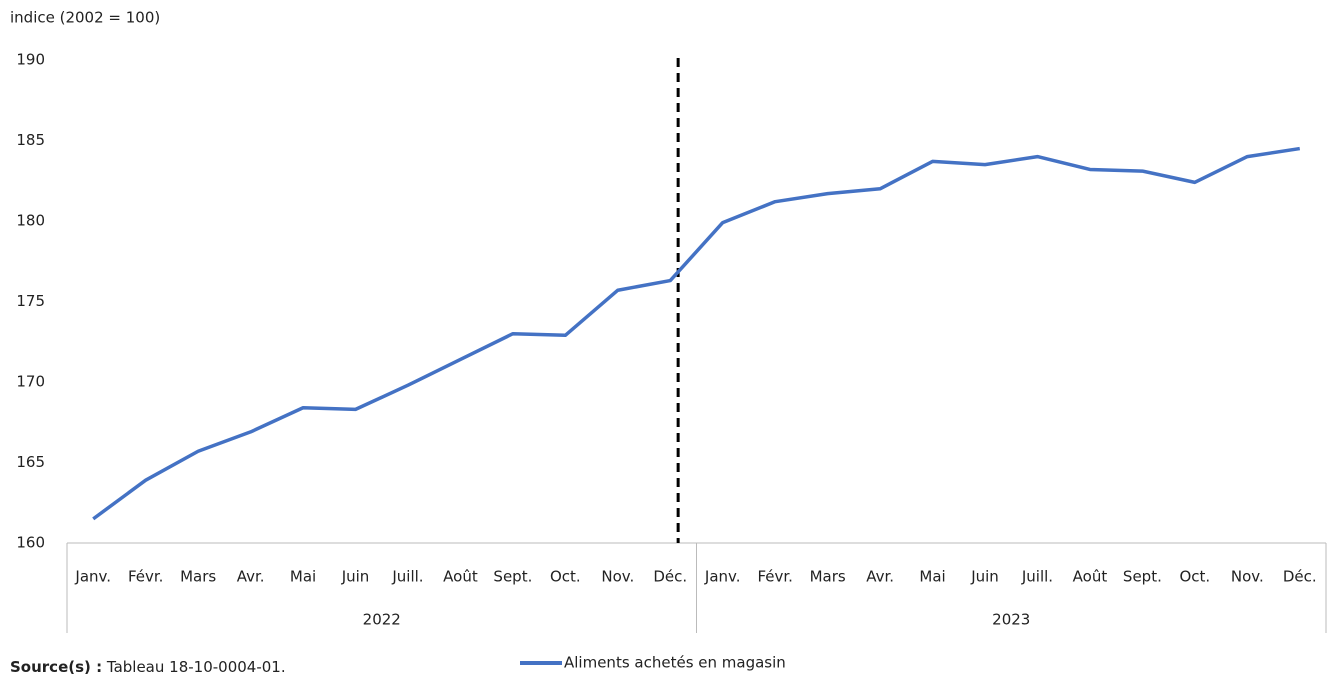  Describe the element at coordinates (1011, 620) in the screenshot. I see `group-label: 2023` at that location.